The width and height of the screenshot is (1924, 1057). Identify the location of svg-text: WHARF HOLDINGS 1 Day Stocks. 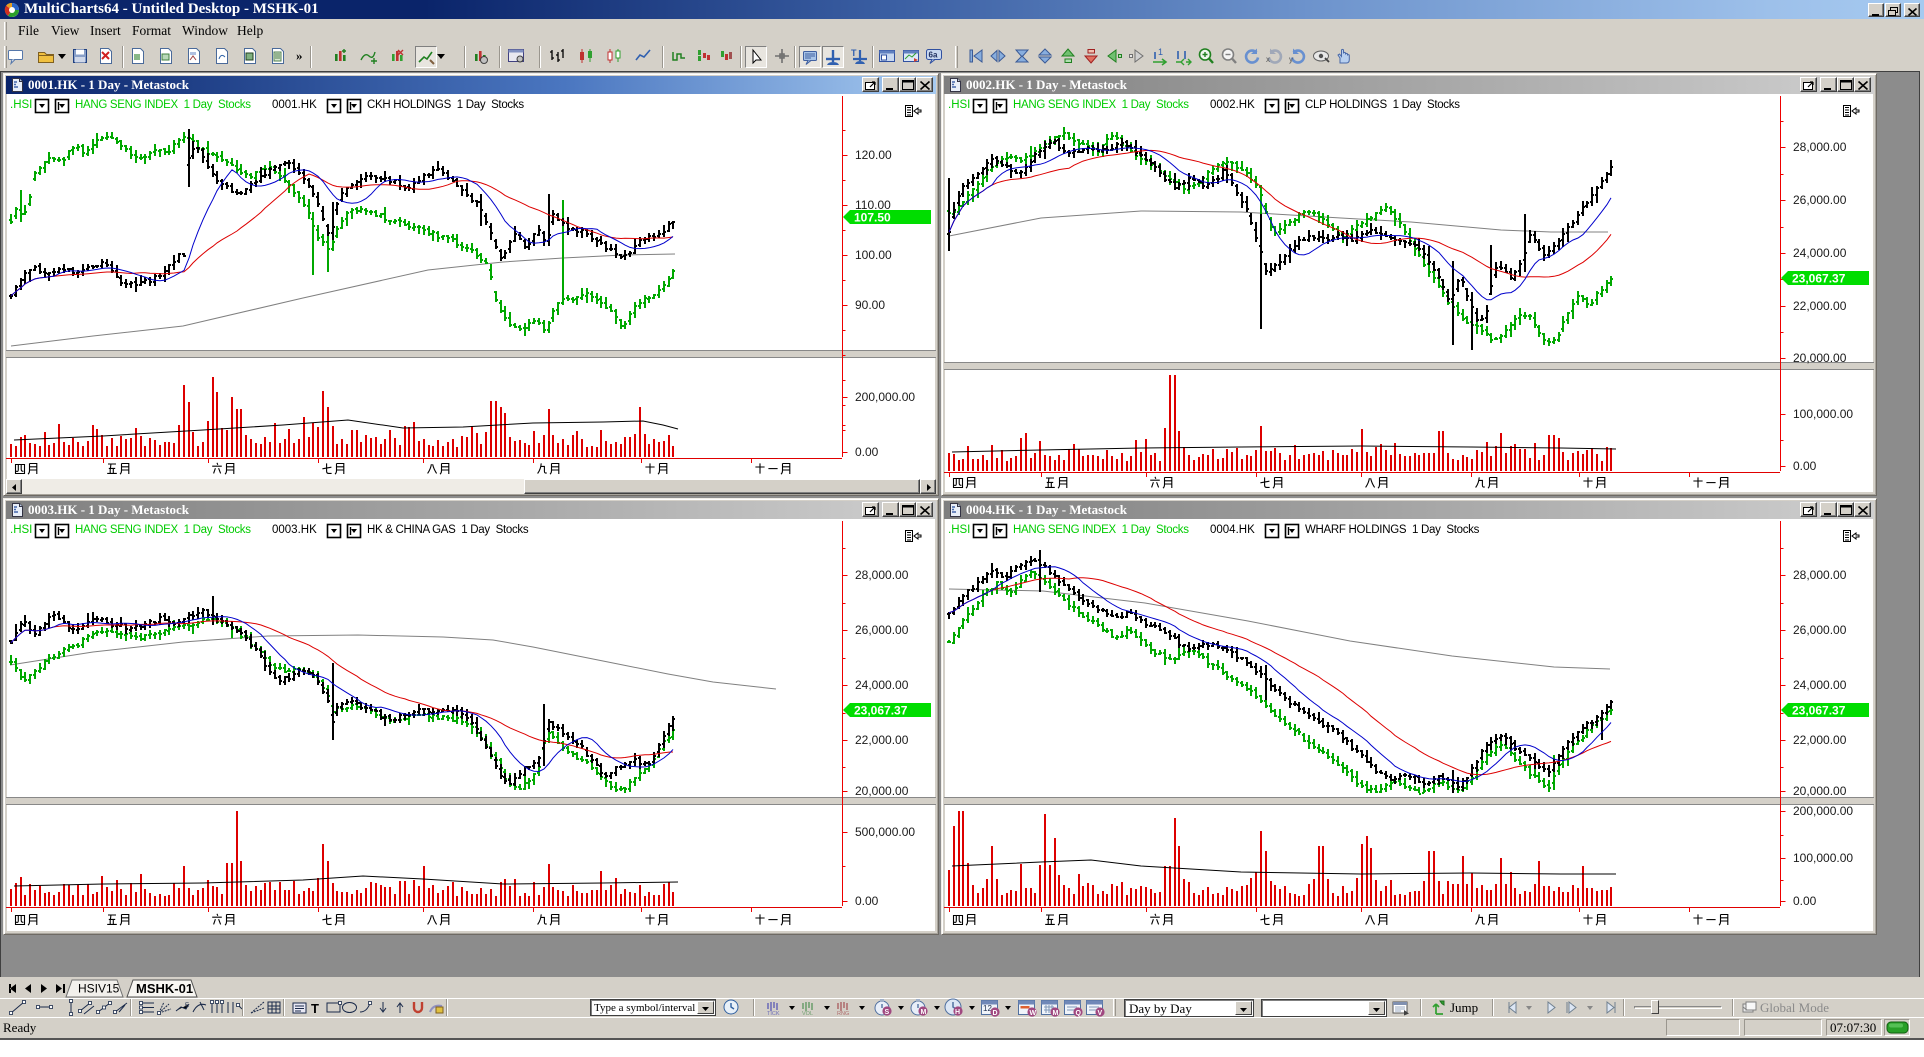
(1392, 530).